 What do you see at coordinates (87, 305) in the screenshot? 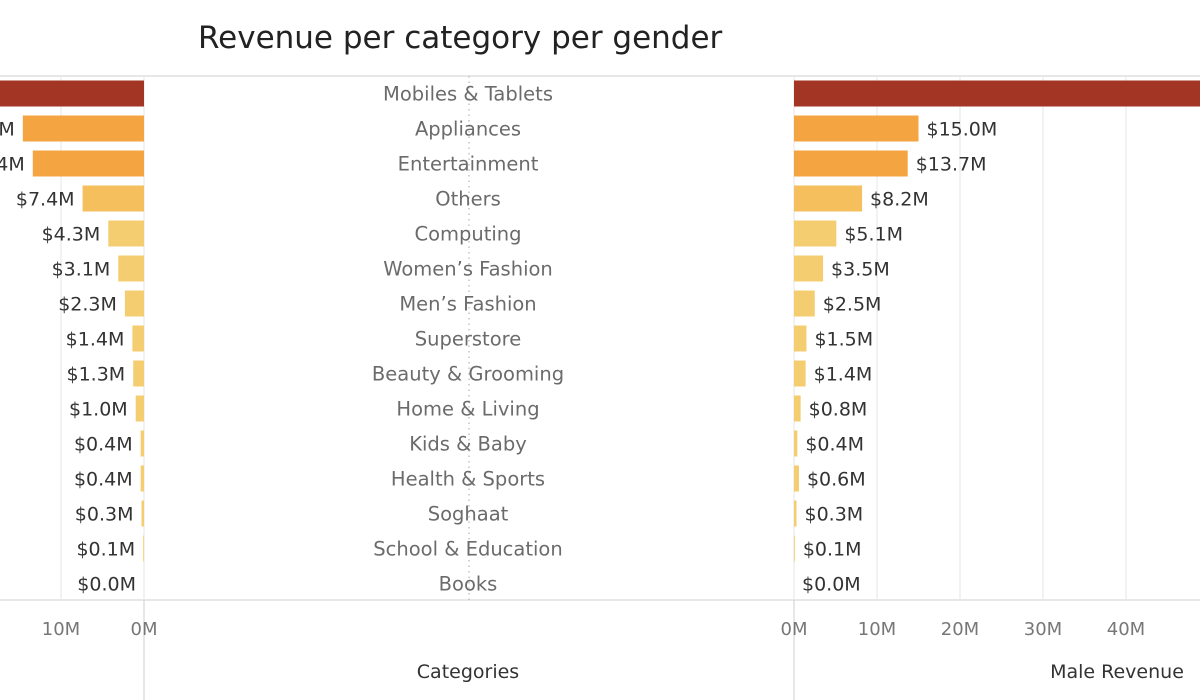
I see `female-value-label-6: $2.3M` at bounding box center [87, 305].